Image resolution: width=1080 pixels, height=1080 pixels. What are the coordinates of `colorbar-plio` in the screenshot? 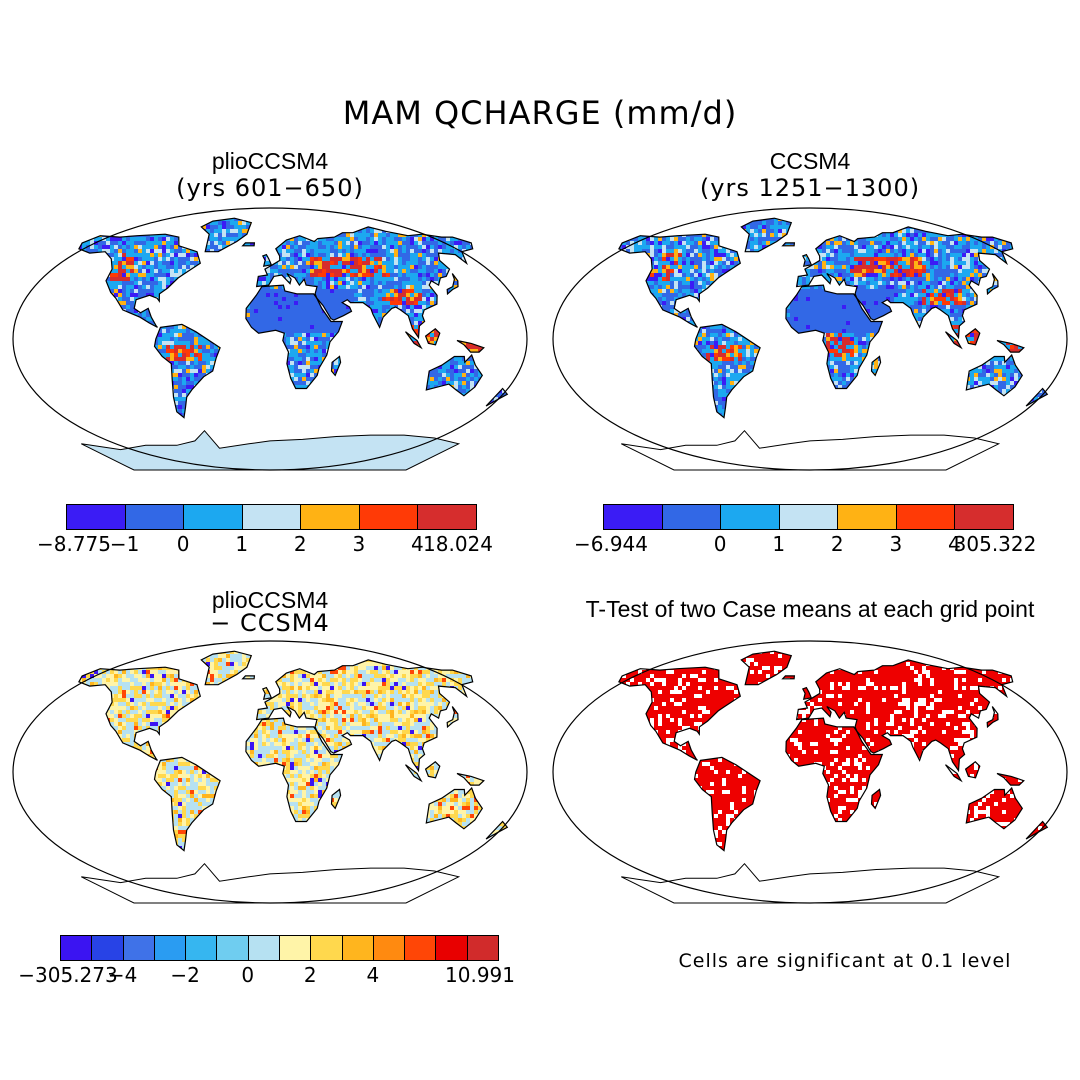 It's located at (271, 517).